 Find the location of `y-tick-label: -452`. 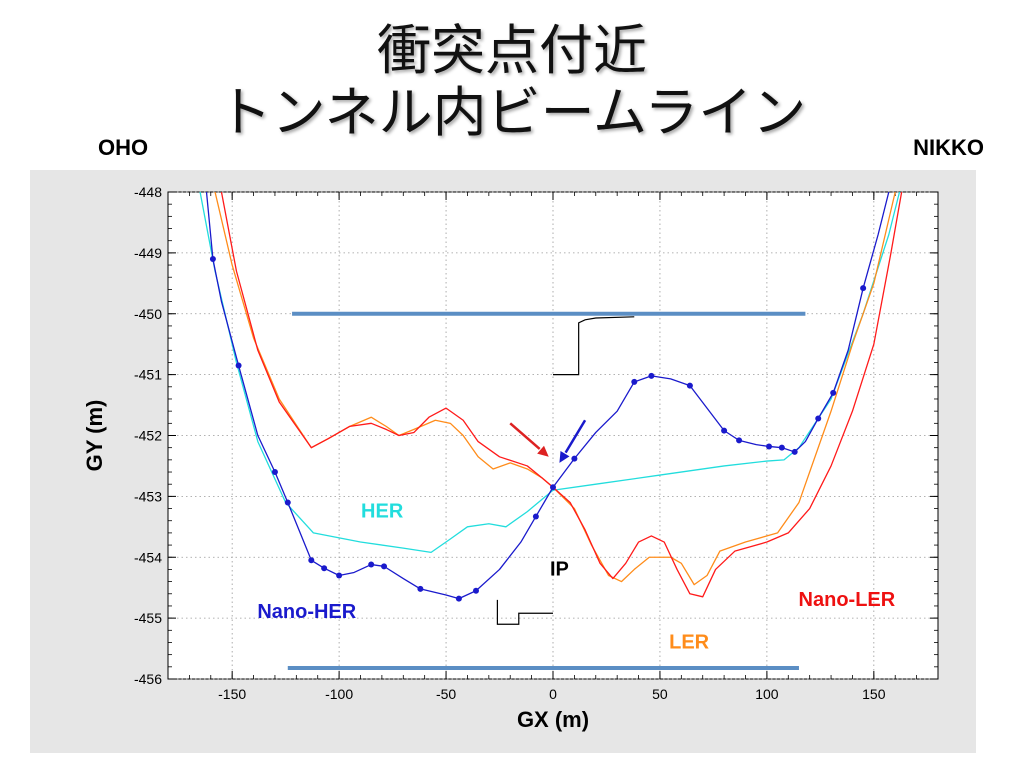

y-tick-label: -452 is located at coordinates (148, 436).